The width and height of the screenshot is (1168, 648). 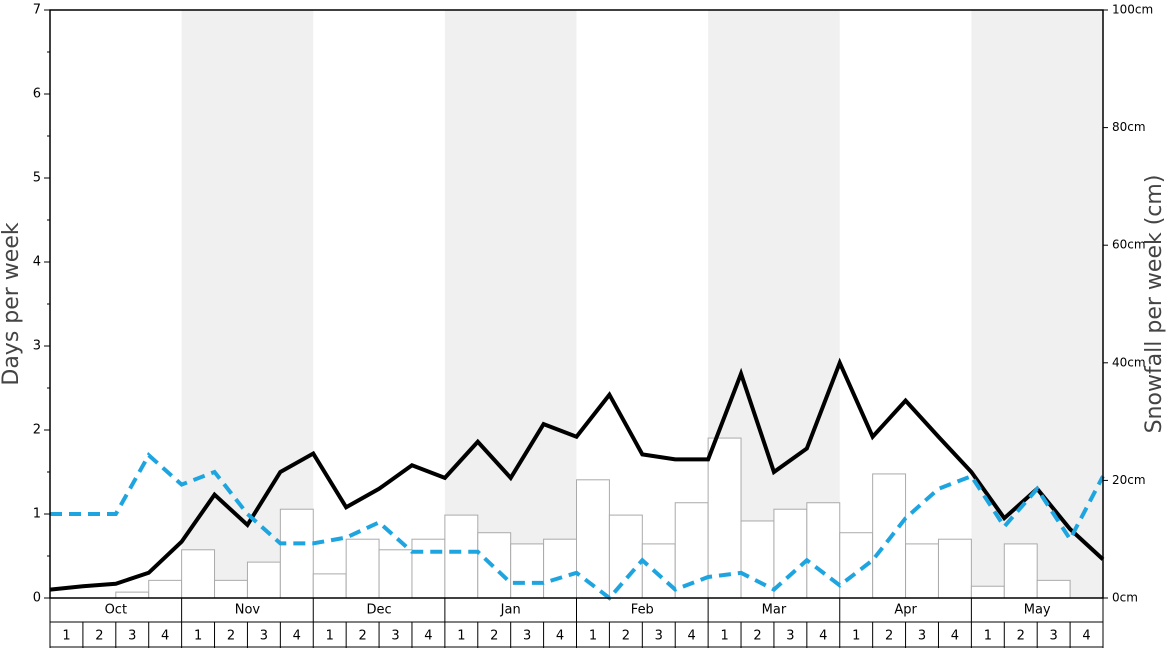 I want to click on y-tick-label: 7, so click(x=37, y=10).